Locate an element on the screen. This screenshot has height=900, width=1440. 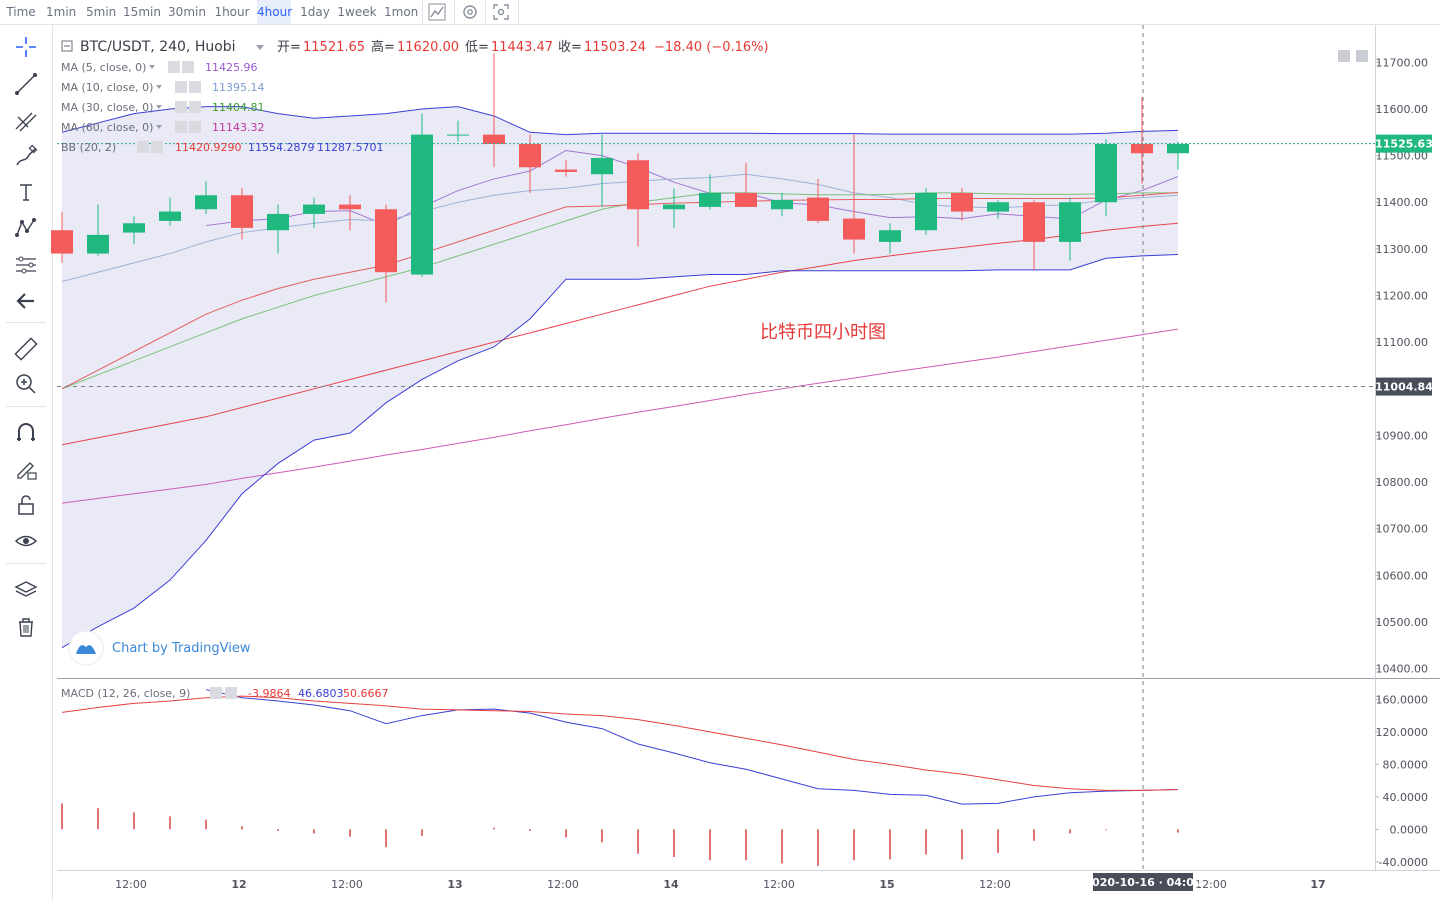
price-tick-label: 11200.00 is located at coordinates (1402, 296).